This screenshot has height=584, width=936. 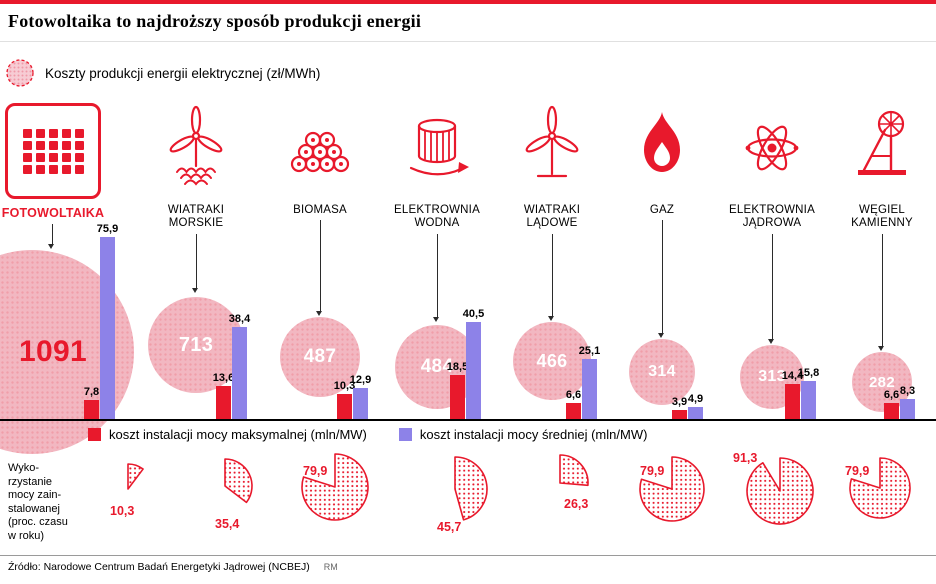 I want to click on cost-bars: 3,9 4,9, so click(x=687, y=406).